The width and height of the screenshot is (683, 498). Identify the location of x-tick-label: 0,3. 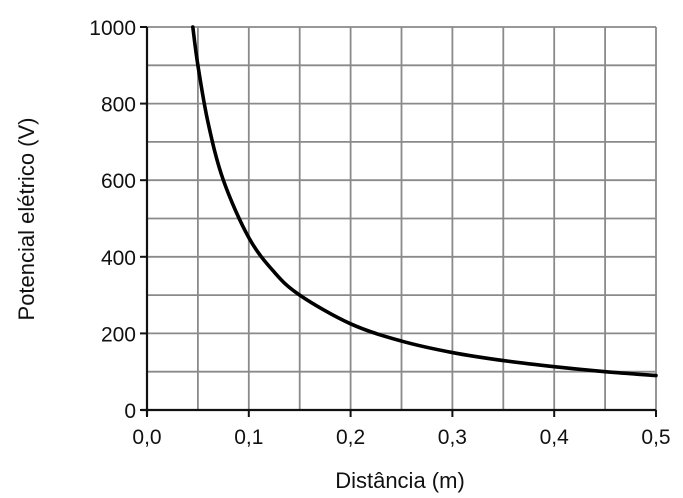
(452, 437).